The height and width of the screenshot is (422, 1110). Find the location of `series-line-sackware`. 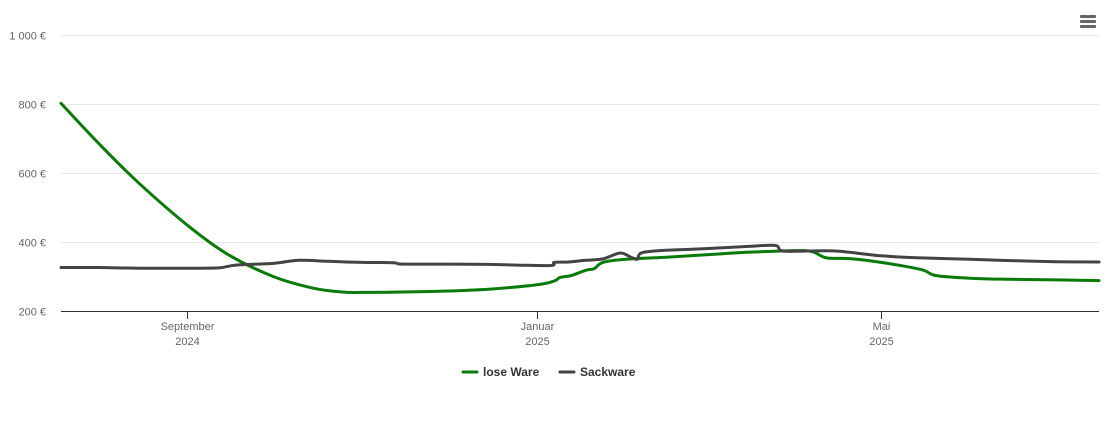

series-line-sackware is located at coordinates (580, 256).